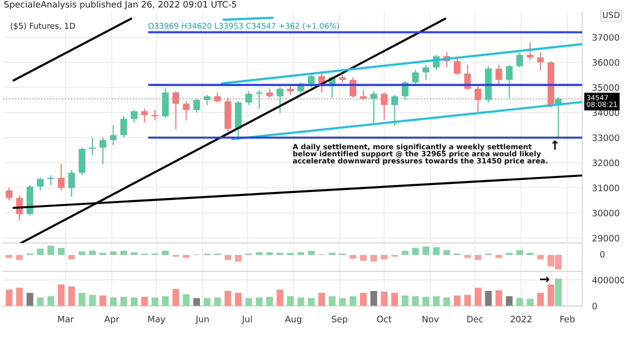 The height and width of the screenshot is (338, 624). I want to click on y-tick-label: 31000, so click(606, 188).